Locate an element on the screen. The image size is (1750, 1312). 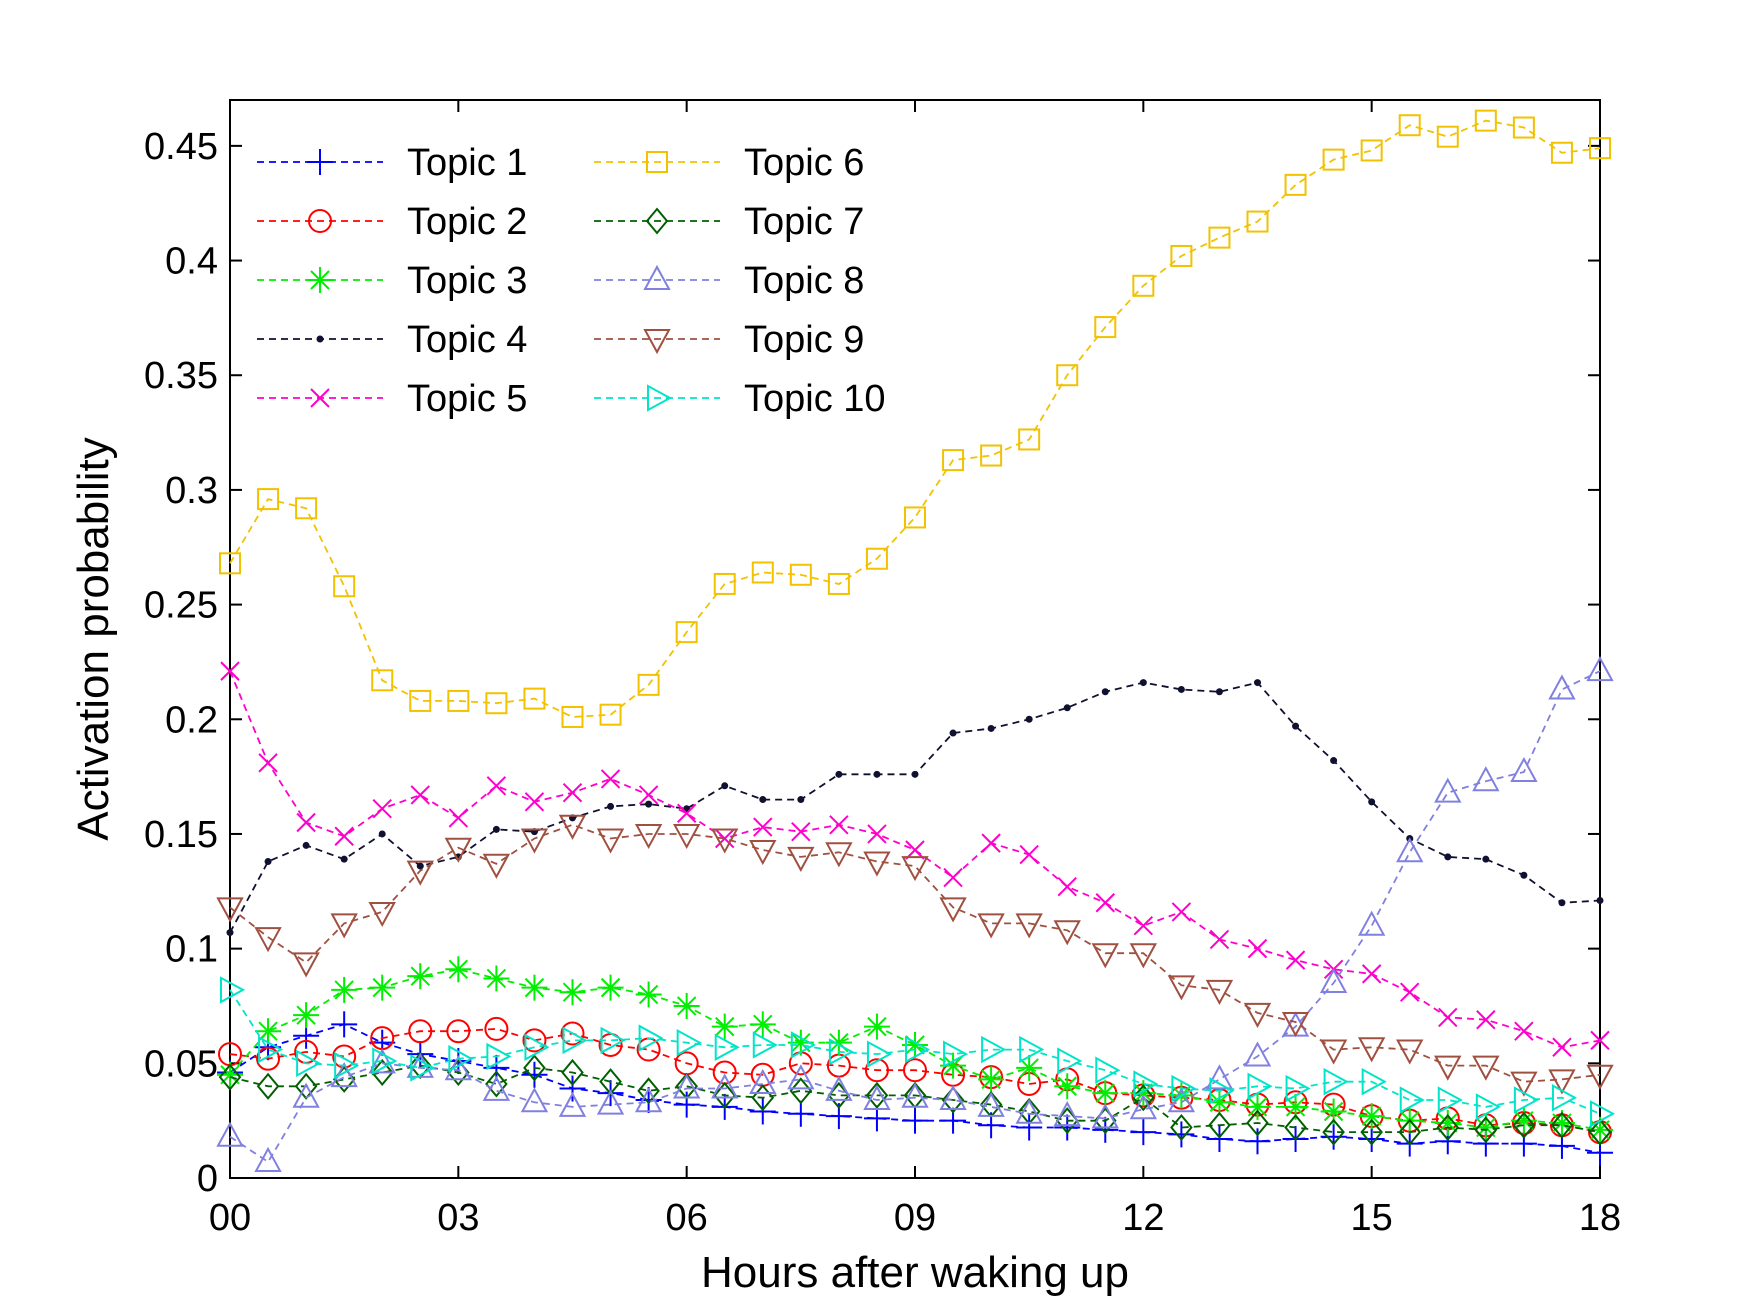
y-tick-label: 0.2 is located at coordinates (191, 720).